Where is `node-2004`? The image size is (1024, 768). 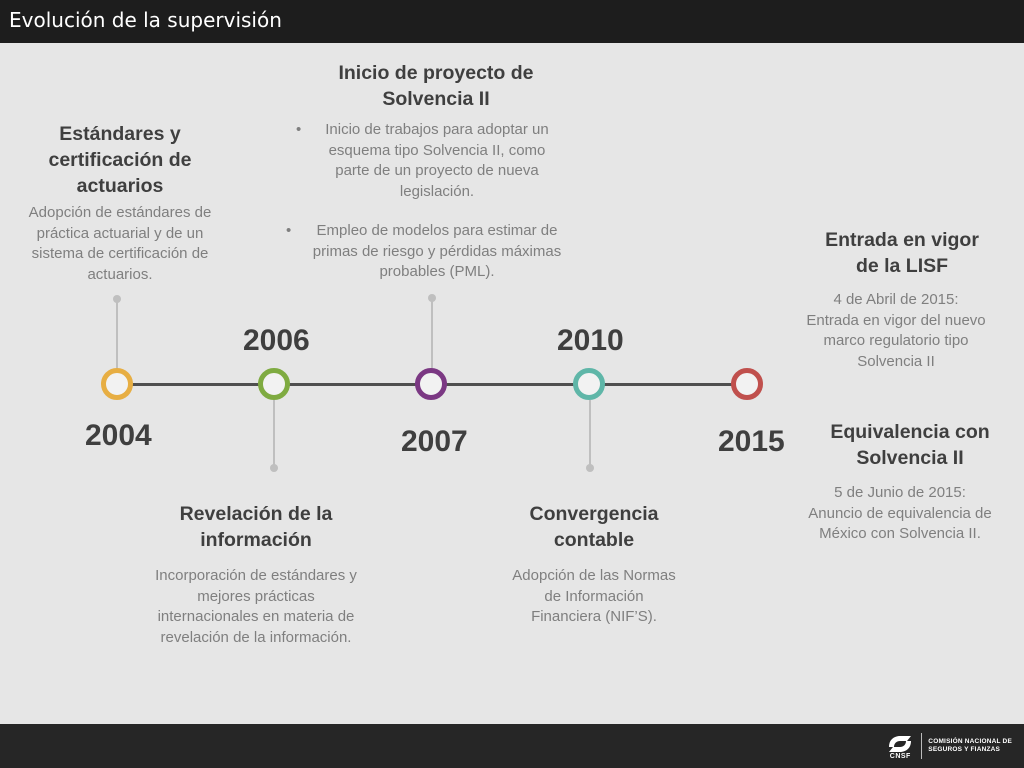 node-2004 is located at coordinates (117, 384).